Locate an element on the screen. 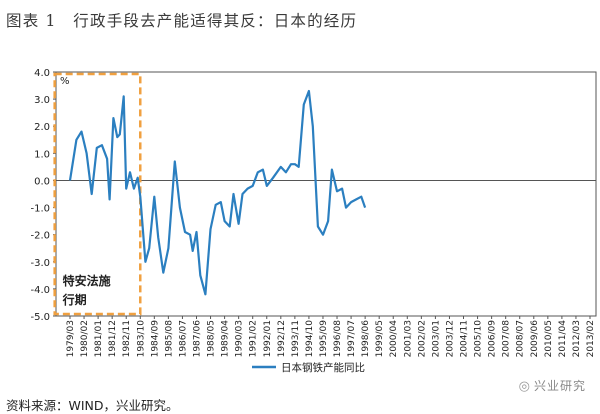 This screenshot has width=600, height=414. unit-label: % is located at coordinates (65, 81).